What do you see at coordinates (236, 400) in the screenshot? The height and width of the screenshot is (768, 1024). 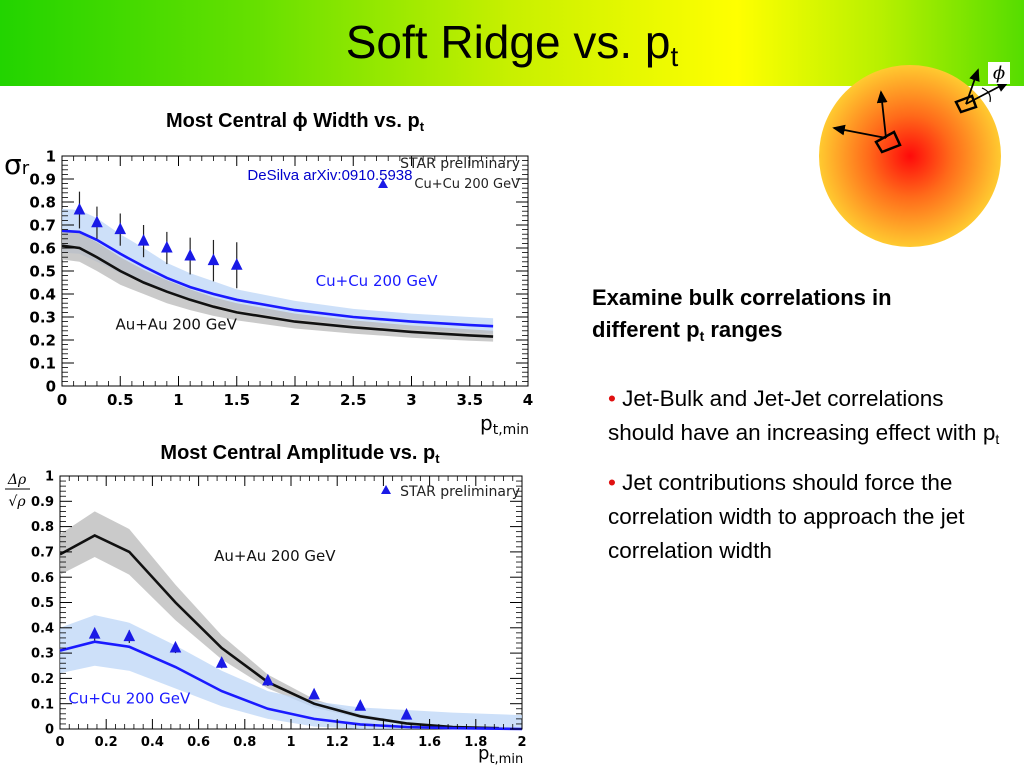 I see `x-tick-label: 1.5` at bounding box center [236, 400].